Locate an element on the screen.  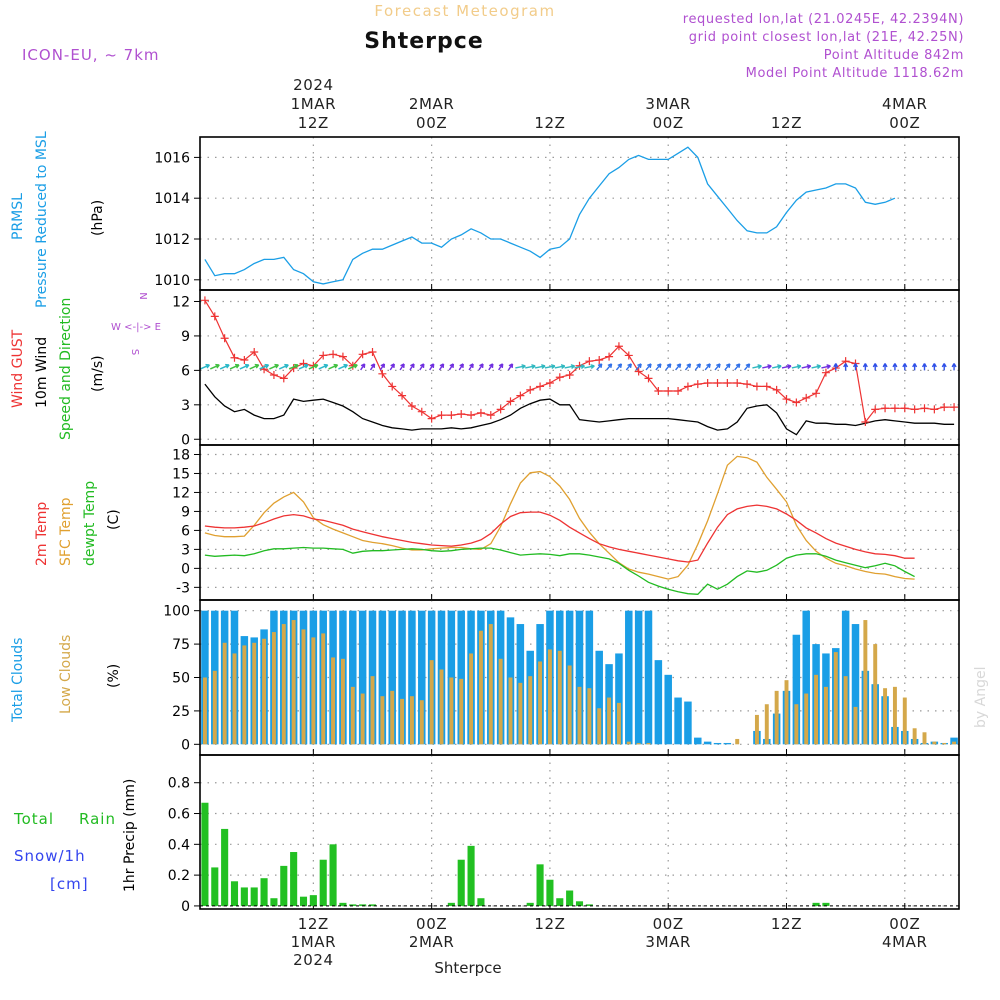
gust-label: Wind GUST is located at coordinates (18, 368).